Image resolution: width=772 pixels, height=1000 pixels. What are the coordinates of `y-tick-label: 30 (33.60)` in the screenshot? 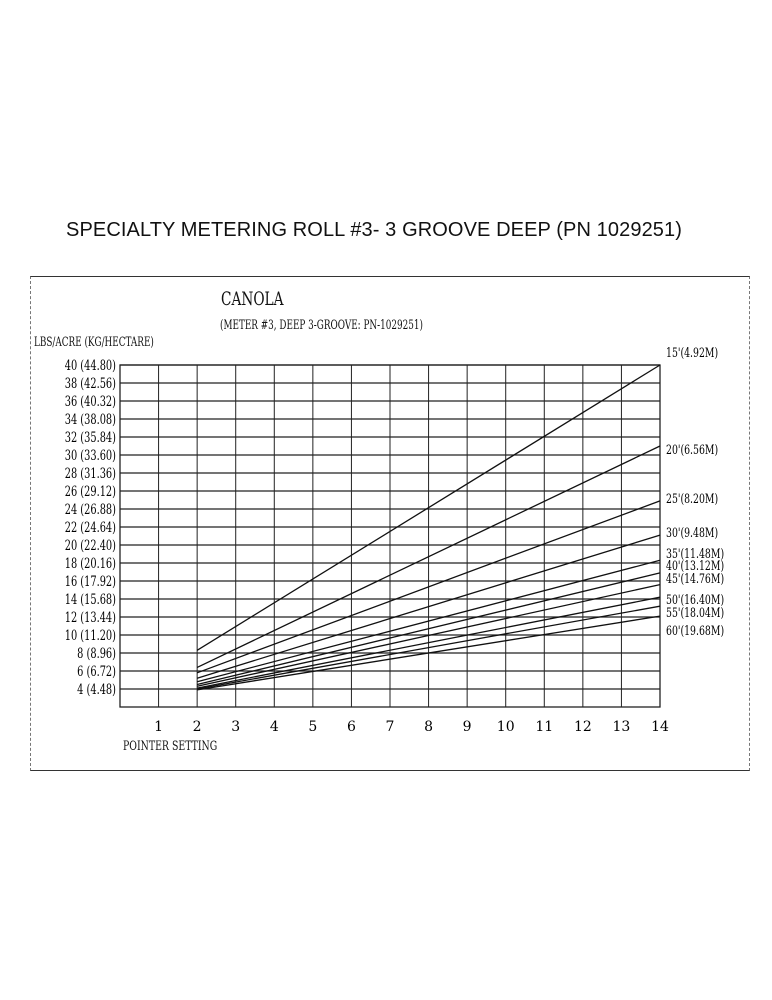 It's located at (90, 455).